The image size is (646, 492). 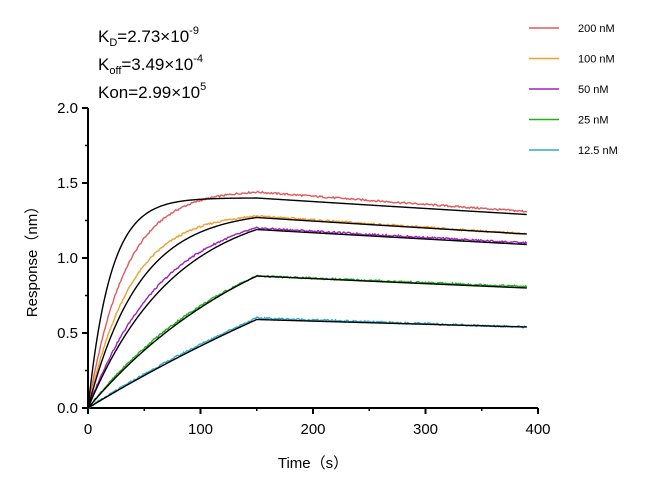 What do you see at coordinates (200, 429) in the screenshot?
I see `x-tick-label: 100` at bounding box center [200, 429].